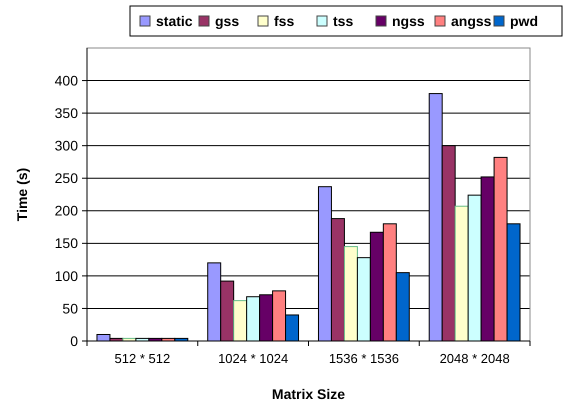 The width and height of the screenshot is (563, 414). What do you see at coordinates (22, 195) in the screenshot?
I see `y-axis-title: Time (s)` at bounding box center [22, 195].